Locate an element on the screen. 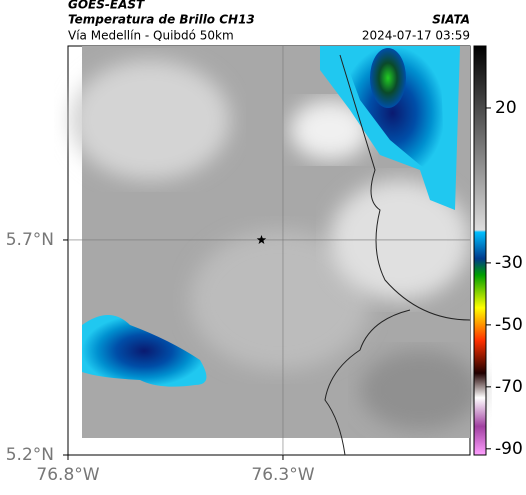 This screenshot has width=526, height=495. colorbar is located at coordinates (480, 250).